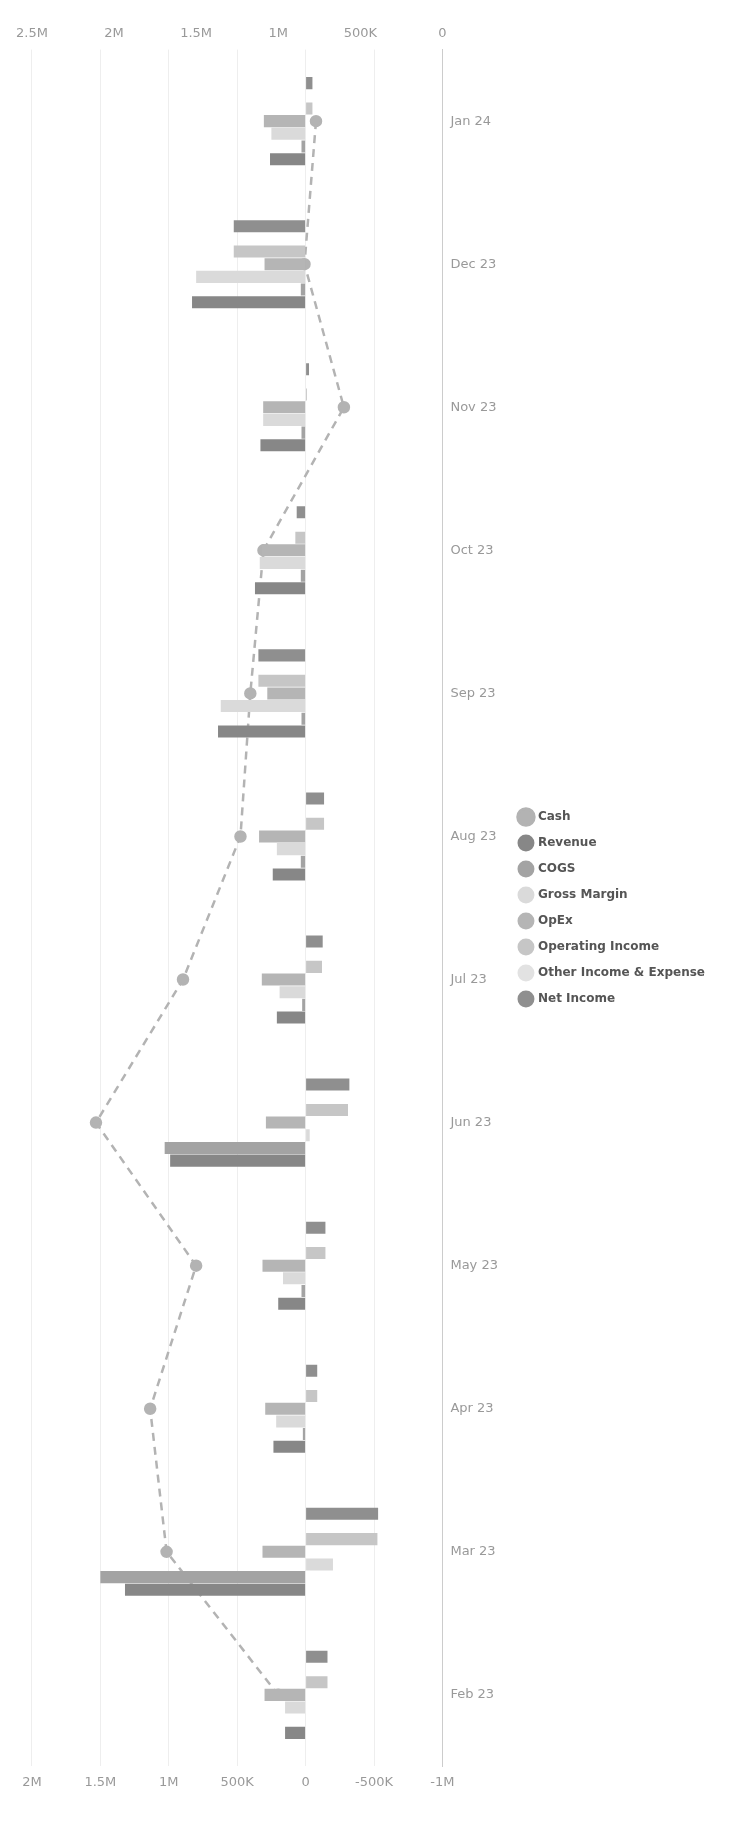  What do you see at coordinates (442, 1781) in the screenshot?
I see `x-tick-label: -1M` at bounding box center [442, 1781].